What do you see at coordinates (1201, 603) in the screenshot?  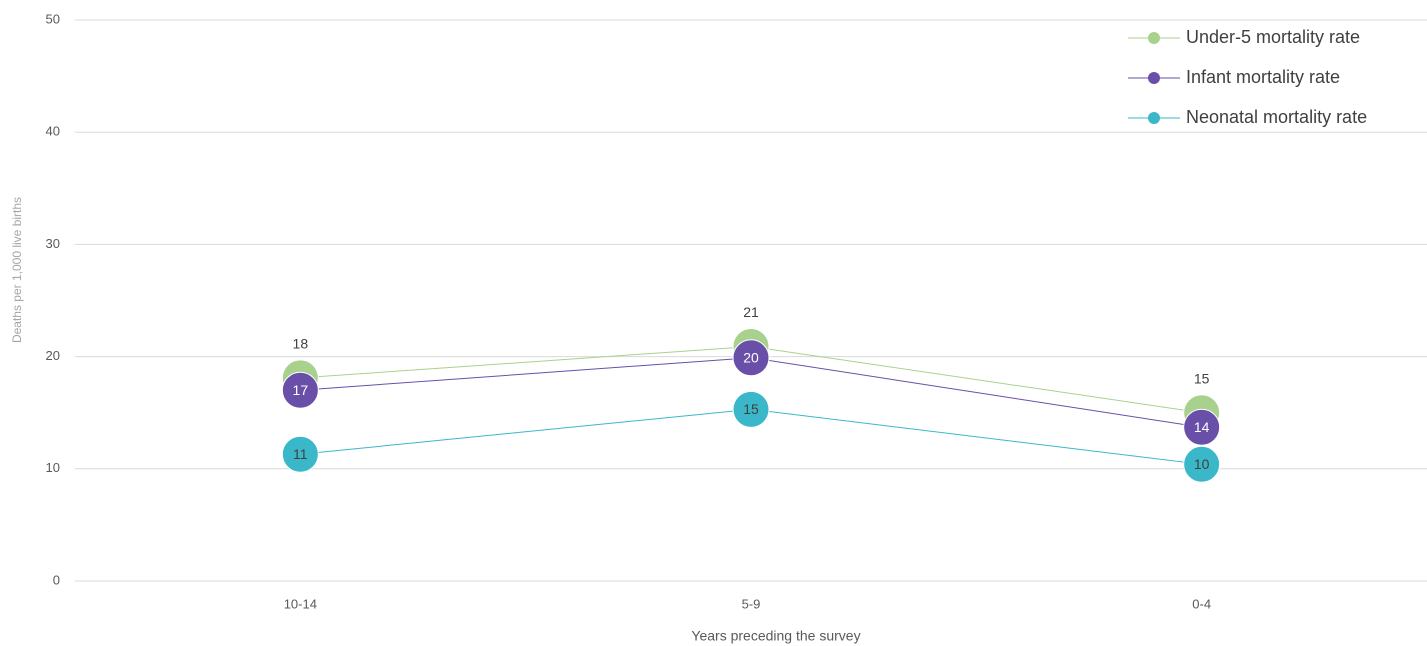 I see `x-tick-label: 0-4` at bounding box center [1201, 603].